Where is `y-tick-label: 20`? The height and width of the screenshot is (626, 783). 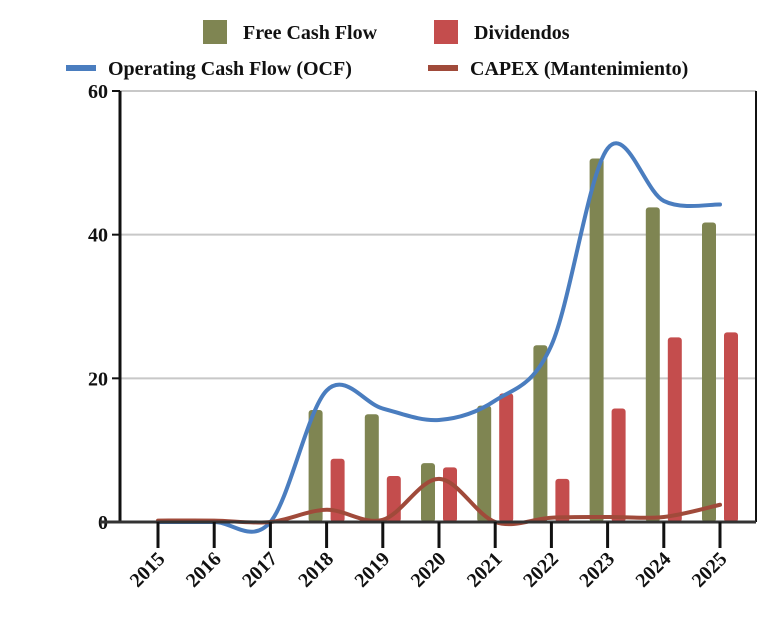 y-tick-label: 20 is located at coordinates (98, 379).